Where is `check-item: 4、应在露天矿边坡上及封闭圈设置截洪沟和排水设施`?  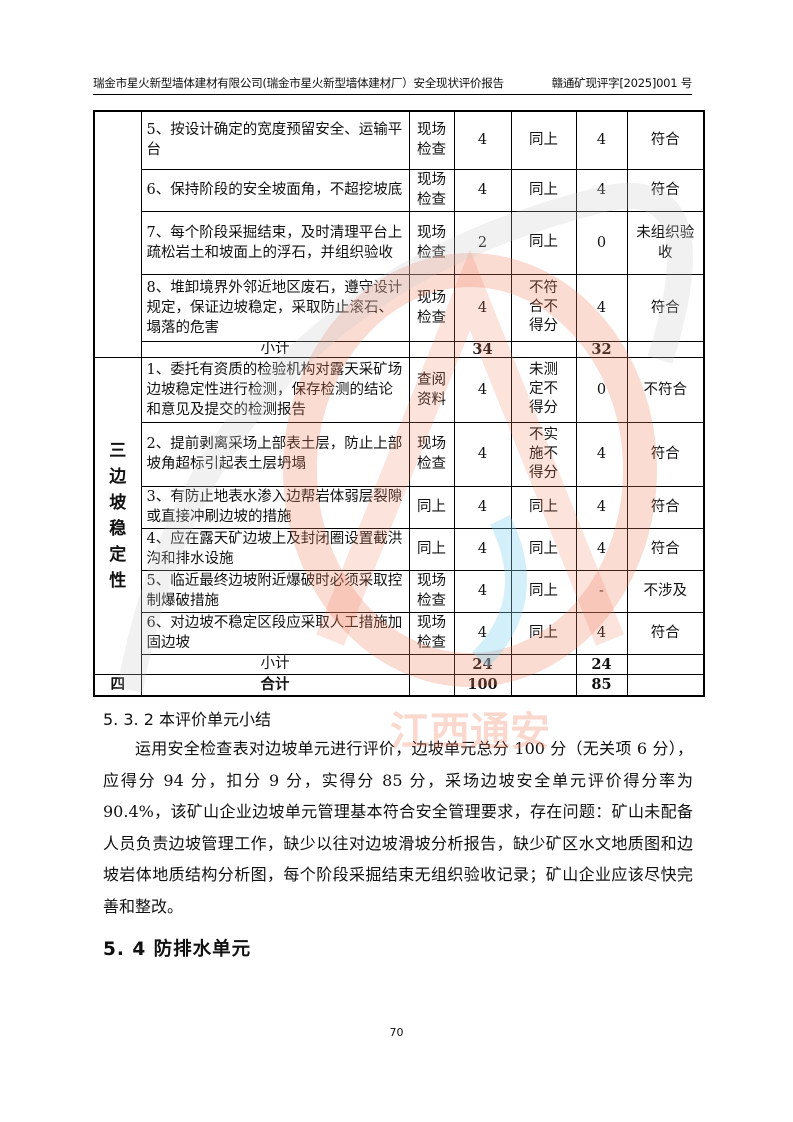 check-item: 4、应在露天矿边坡上及封闭圈设置截洪沟和排水设施 is located at coordinates (275, 549).